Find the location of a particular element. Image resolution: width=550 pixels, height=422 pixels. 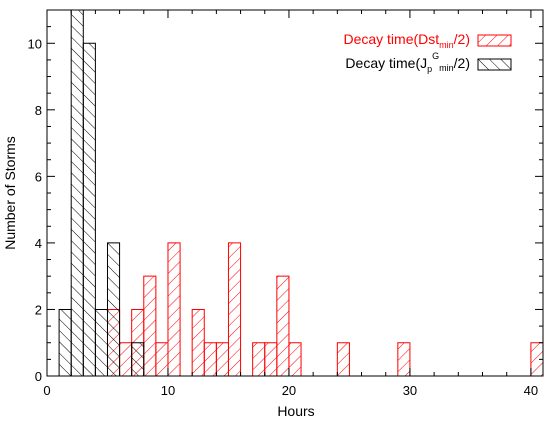

x-tick-label: 40 is located at coordinates (531, 390).